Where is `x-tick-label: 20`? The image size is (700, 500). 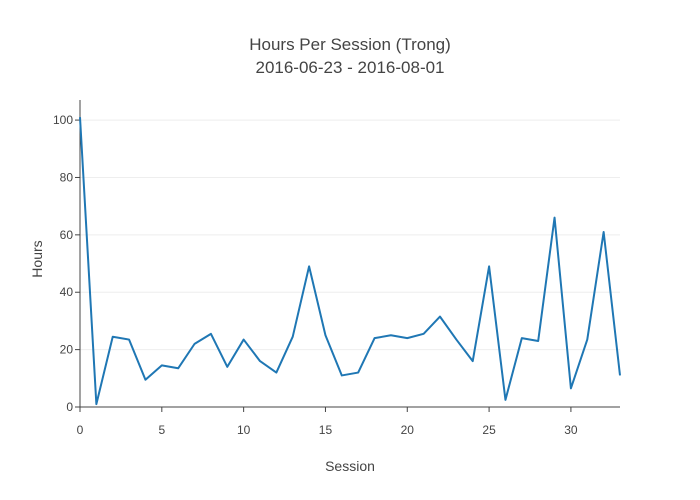
x-tick-label: 20 is located at coordinates (408, 430).